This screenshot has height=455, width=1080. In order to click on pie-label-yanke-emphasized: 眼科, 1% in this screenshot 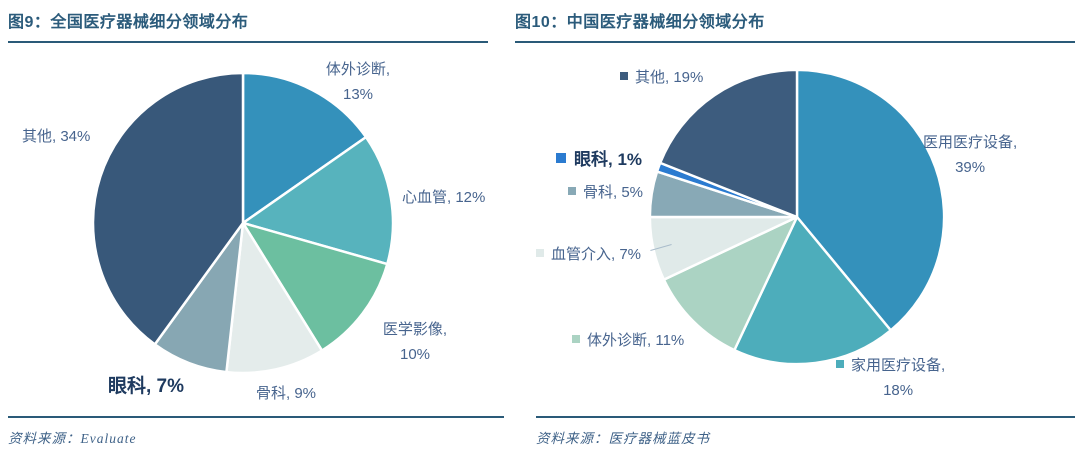, I will do `click(599, 159)`.